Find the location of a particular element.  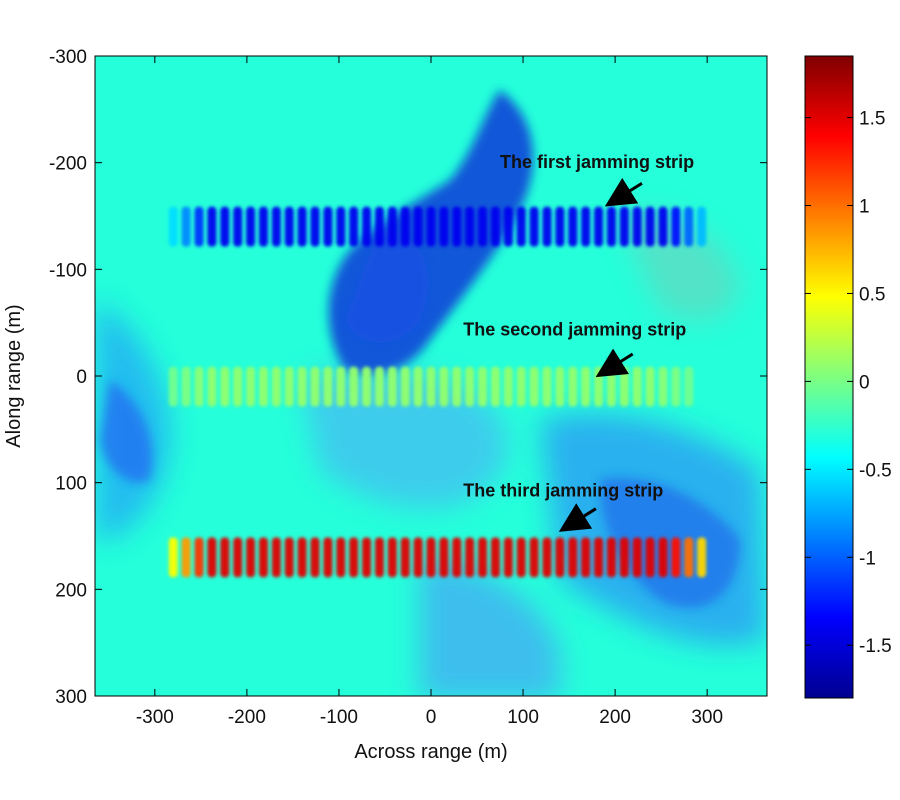

colorbar-ticks: -1.5 -1 -0.5 0 0.5 1 1.5 is located at coordinates (848, 383).